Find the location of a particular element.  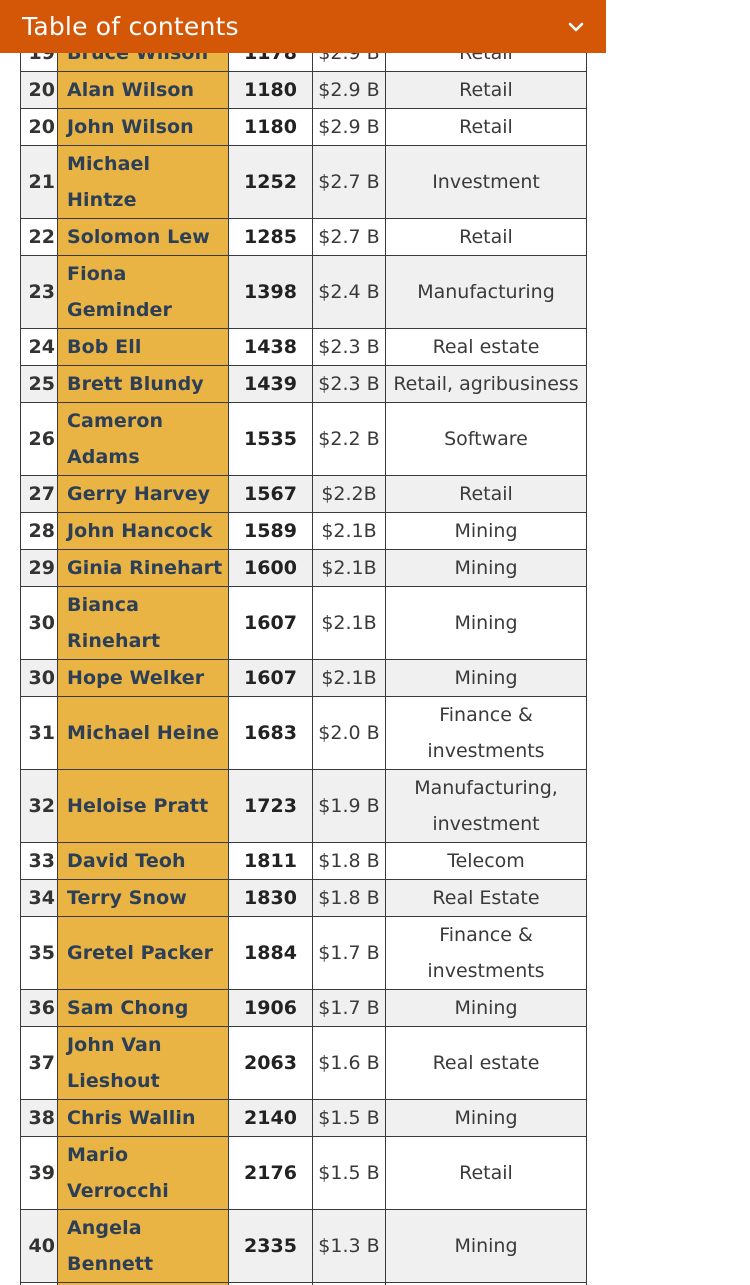

table-row: 21 Michael Hintze 1252 $2.7 B Investment is located at coordinates (303, 182).